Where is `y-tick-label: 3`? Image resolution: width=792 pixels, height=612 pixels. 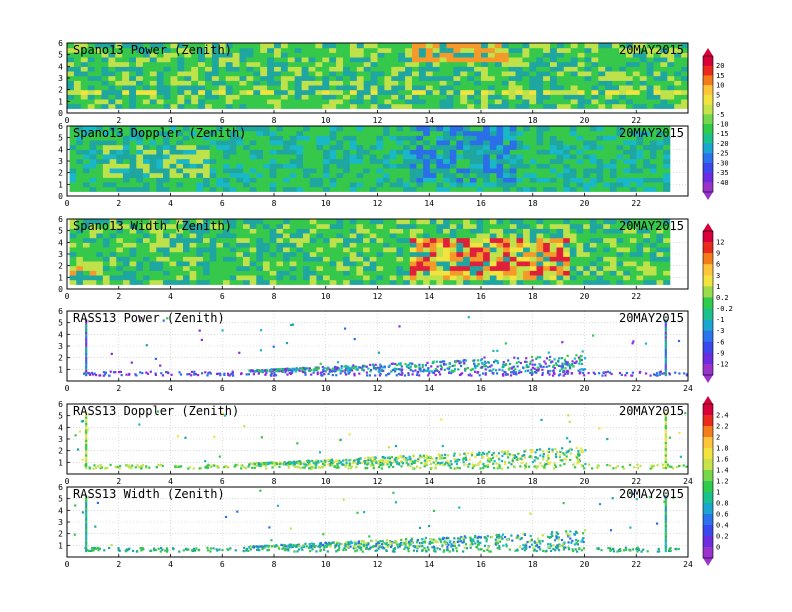 y-tick-label: 3 is located at coordinates (60, 346).